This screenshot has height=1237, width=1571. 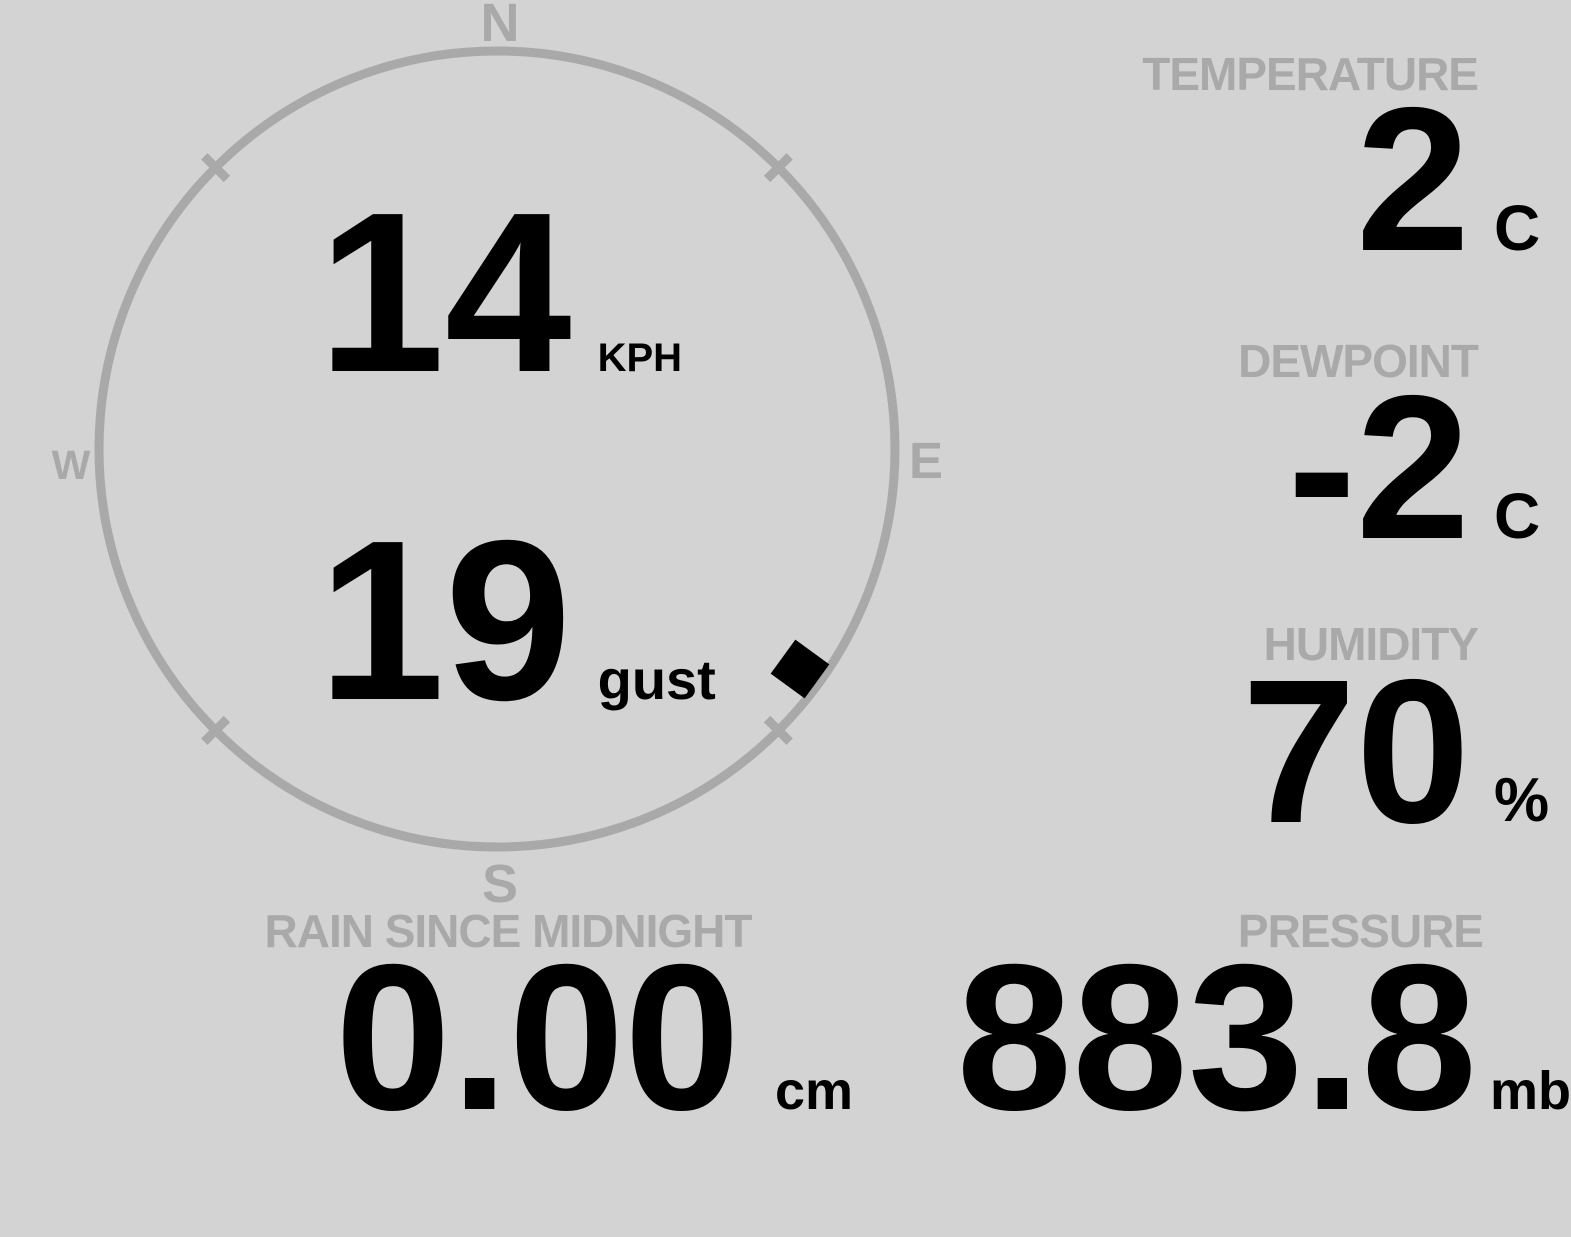 What do you see at coordinates (640, 358) in the screenshot?
I see `wind-speed-unit: KPH` at bounding box center [640, 358].